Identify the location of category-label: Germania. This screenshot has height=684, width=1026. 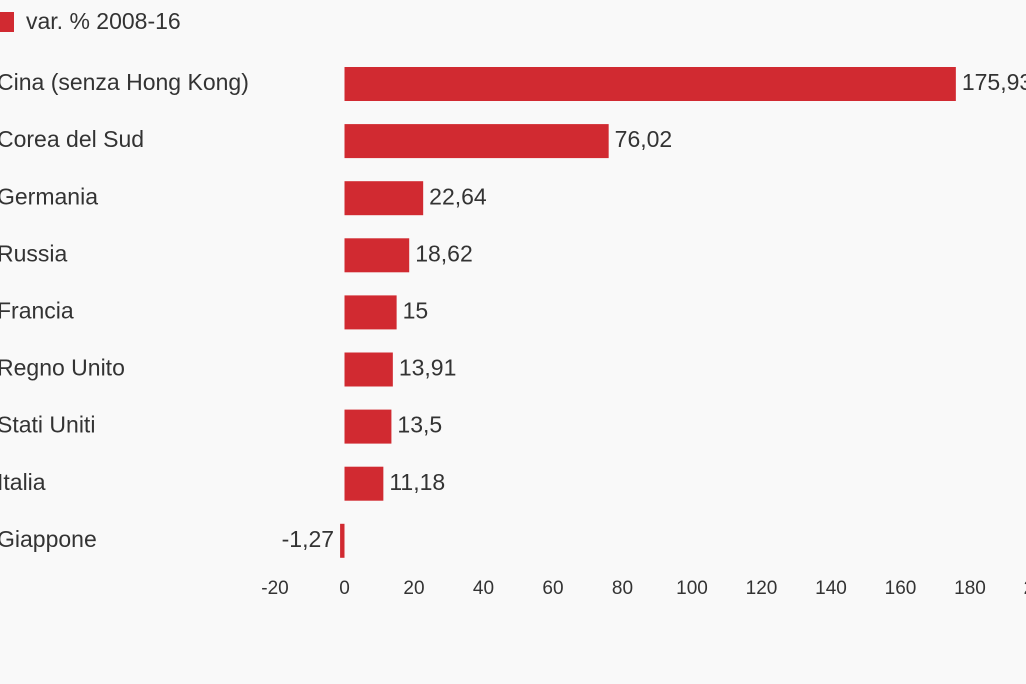
(49, 196).